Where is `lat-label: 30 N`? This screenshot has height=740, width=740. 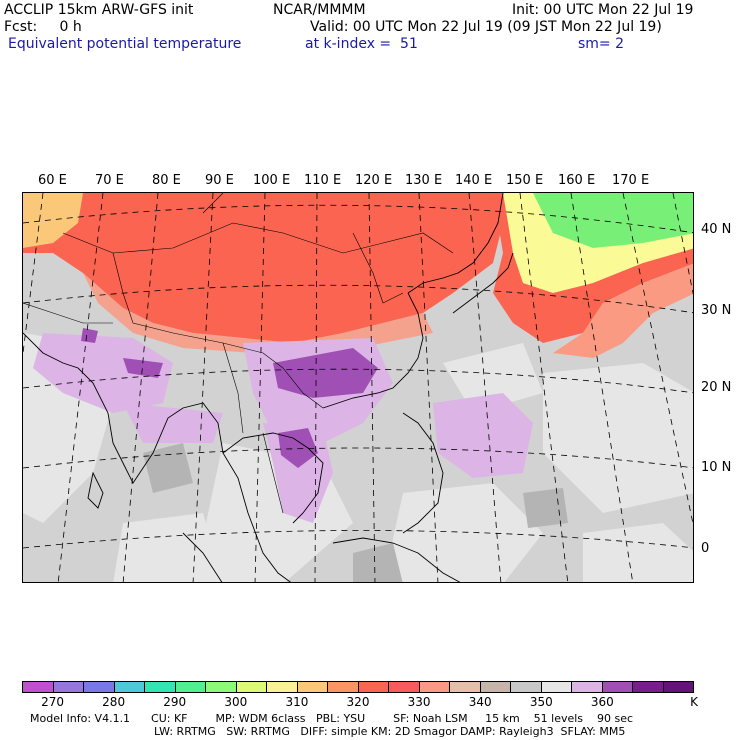
lat-label: 30 N is located at coordinates (716, 310).